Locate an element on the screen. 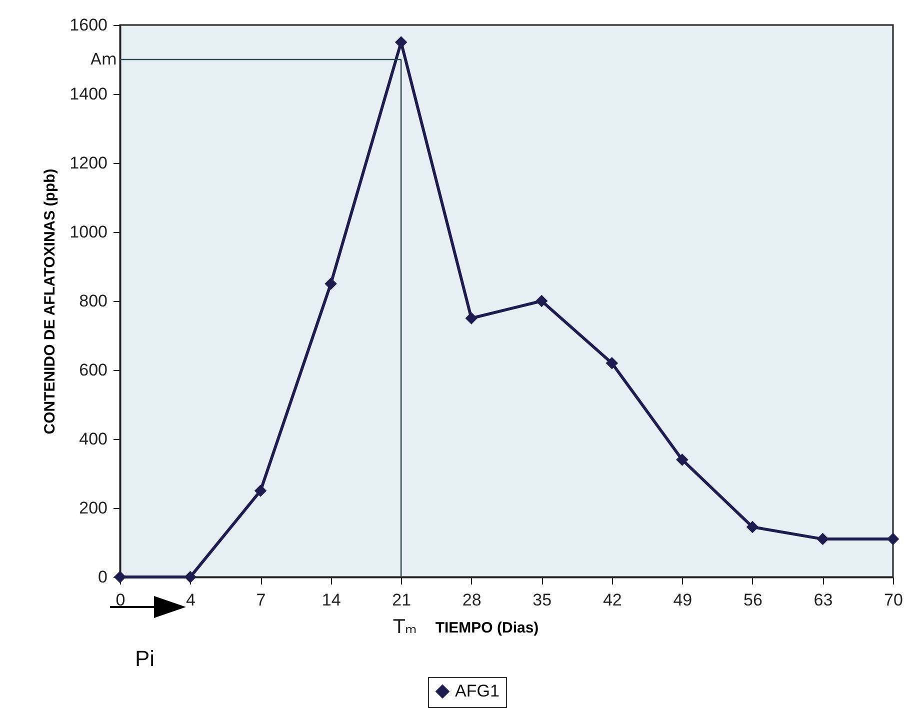  y-tick-label: 1400 is located at coordinates (89, 94).